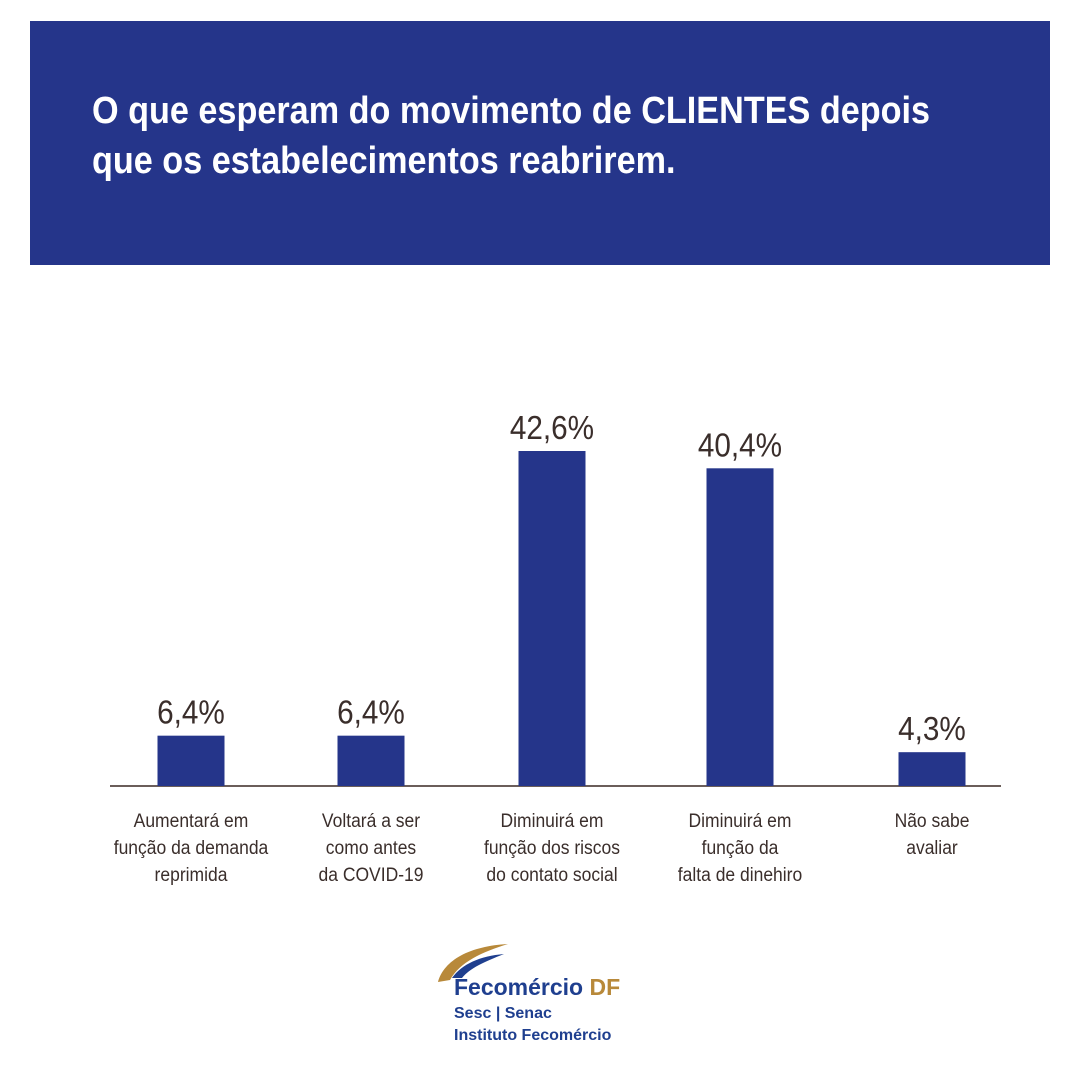 This screenshot has height=1081, width=1081. I want to click on bar-value-label-5: 4,3%, so click(932, 729).